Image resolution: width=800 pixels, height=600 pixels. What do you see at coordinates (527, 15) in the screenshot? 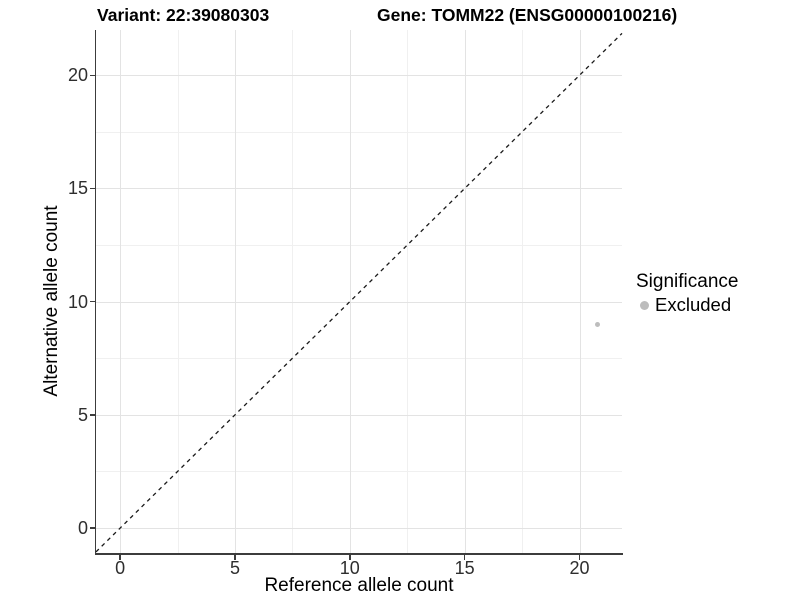
I see `plot-title-gene: Gene: TOMM22 (ENSG00000100216)` at bounding box center [527, 15].